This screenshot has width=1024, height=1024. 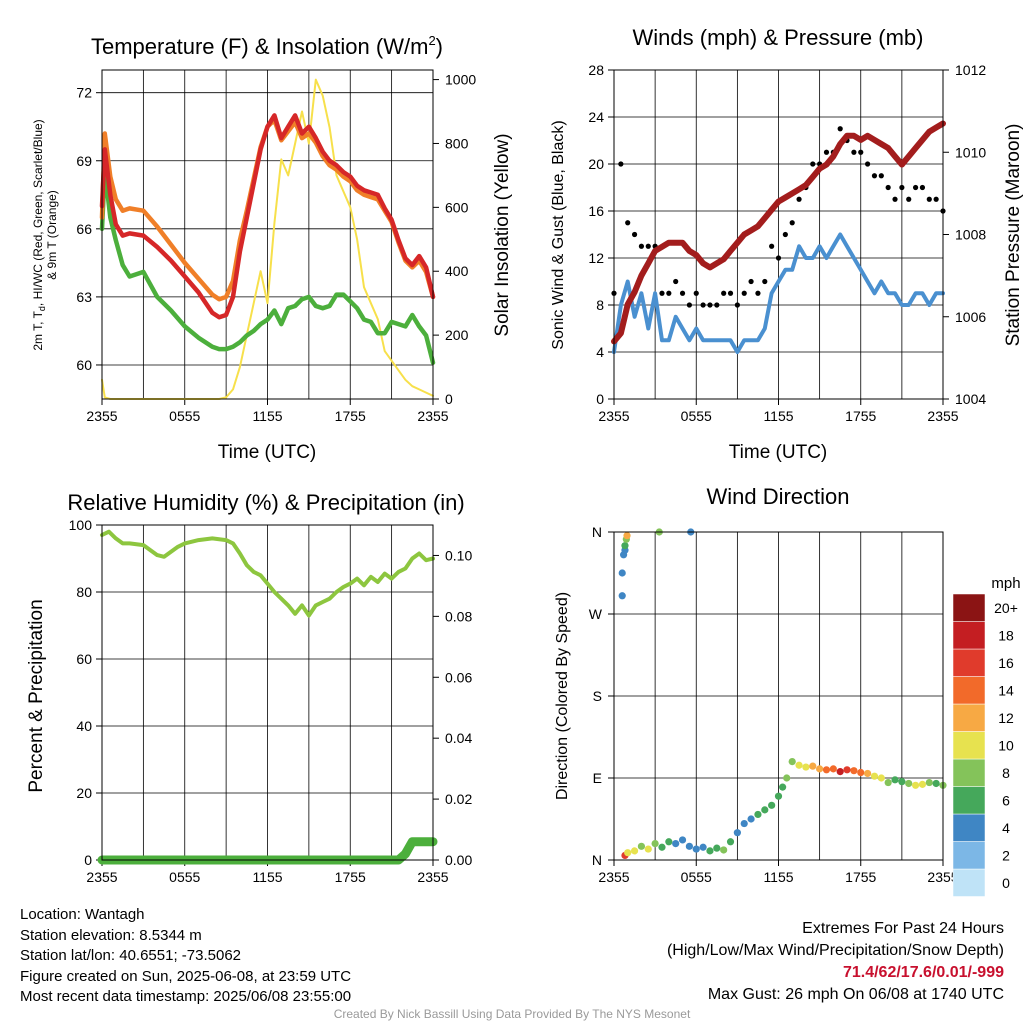 What do you see at coordinates (457, 335) in the screenshot?
I see `temp-ytick-label-right: 200` at bounding box center [457, 335].